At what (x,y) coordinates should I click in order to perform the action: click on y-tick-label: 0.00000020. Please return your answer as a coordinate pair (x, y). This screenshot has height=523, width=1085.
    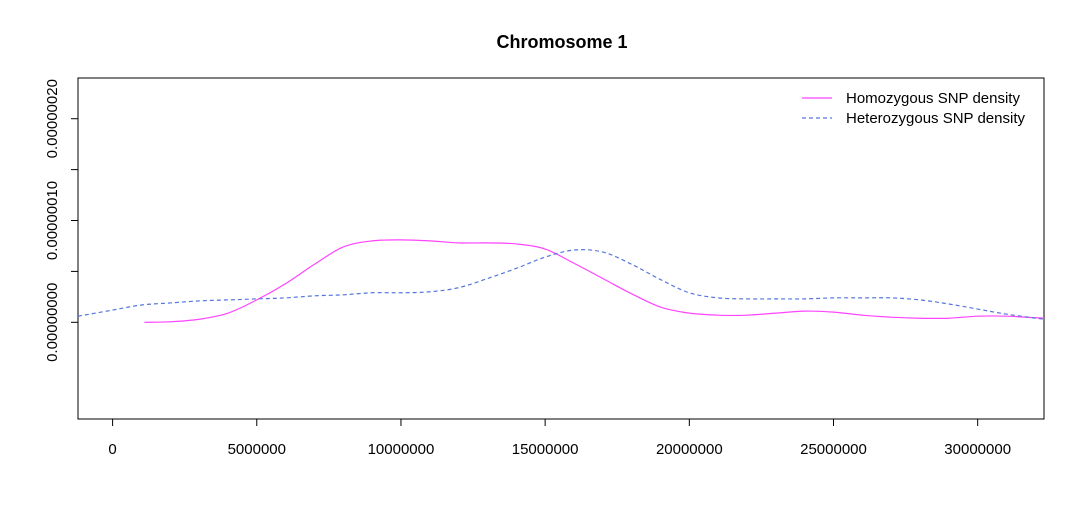
    Looking at the image, I should click on (52, 118).